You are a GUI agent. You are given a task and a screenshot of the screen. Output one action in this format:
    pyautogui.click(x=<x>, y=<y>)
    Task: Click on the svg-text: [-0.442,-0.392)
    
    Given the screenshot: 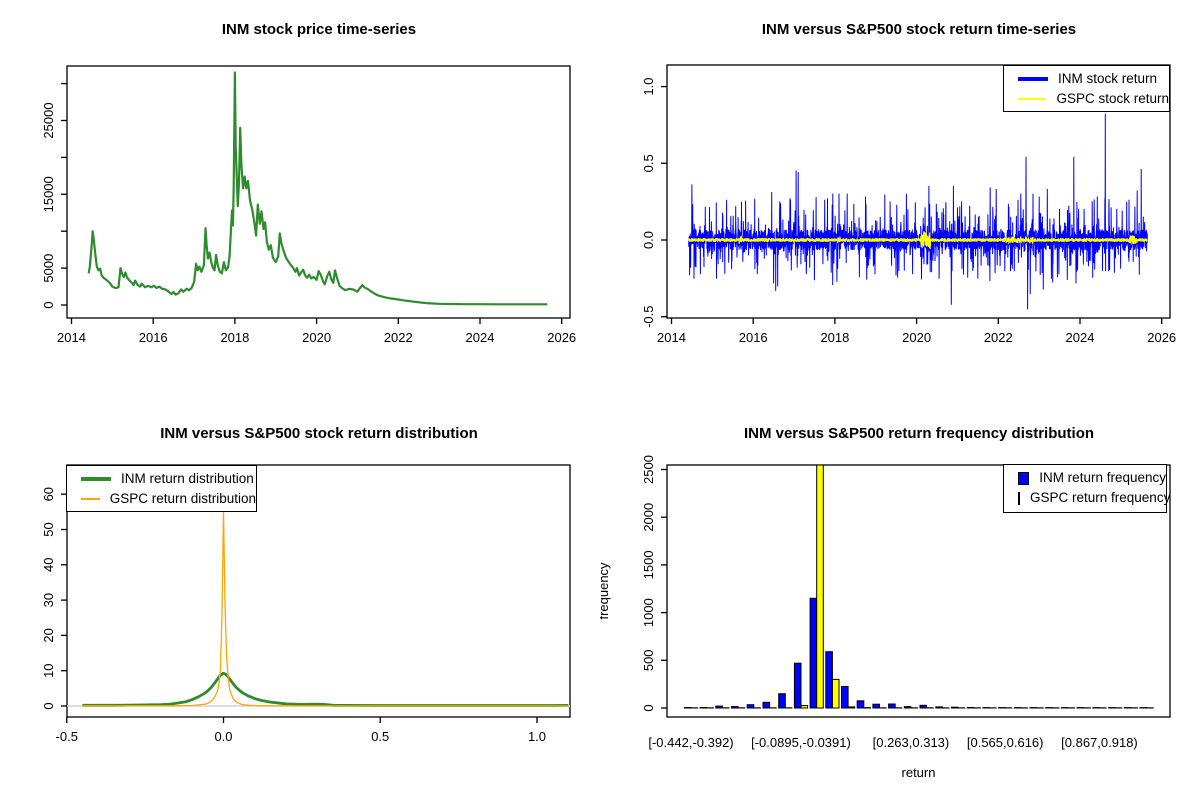 What is the action you would take?
    pyautogui.click(x=690, y=742)
    